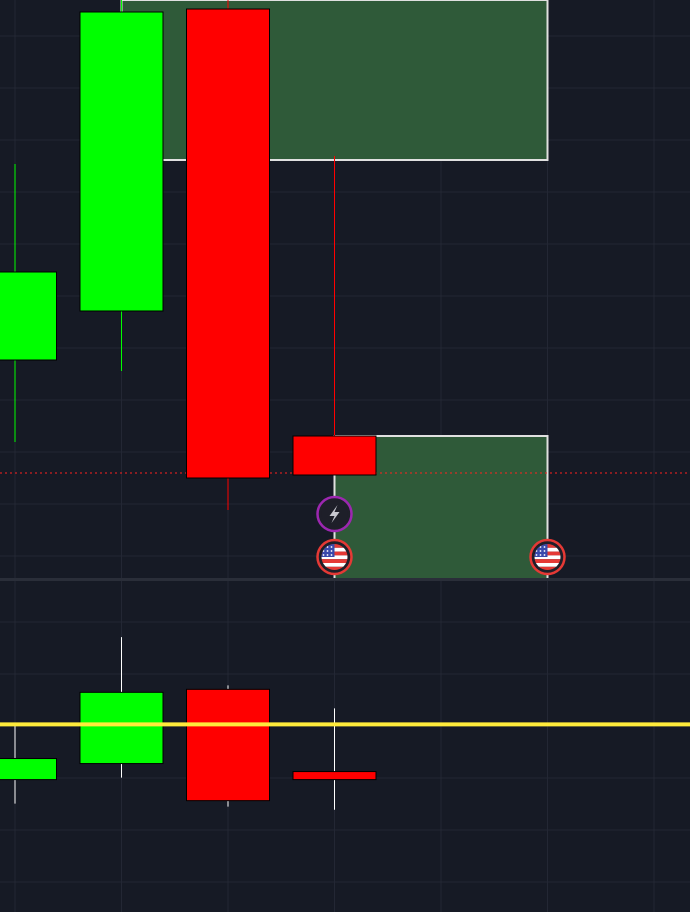  I want to click on lightning-icon, so click(334, 514).